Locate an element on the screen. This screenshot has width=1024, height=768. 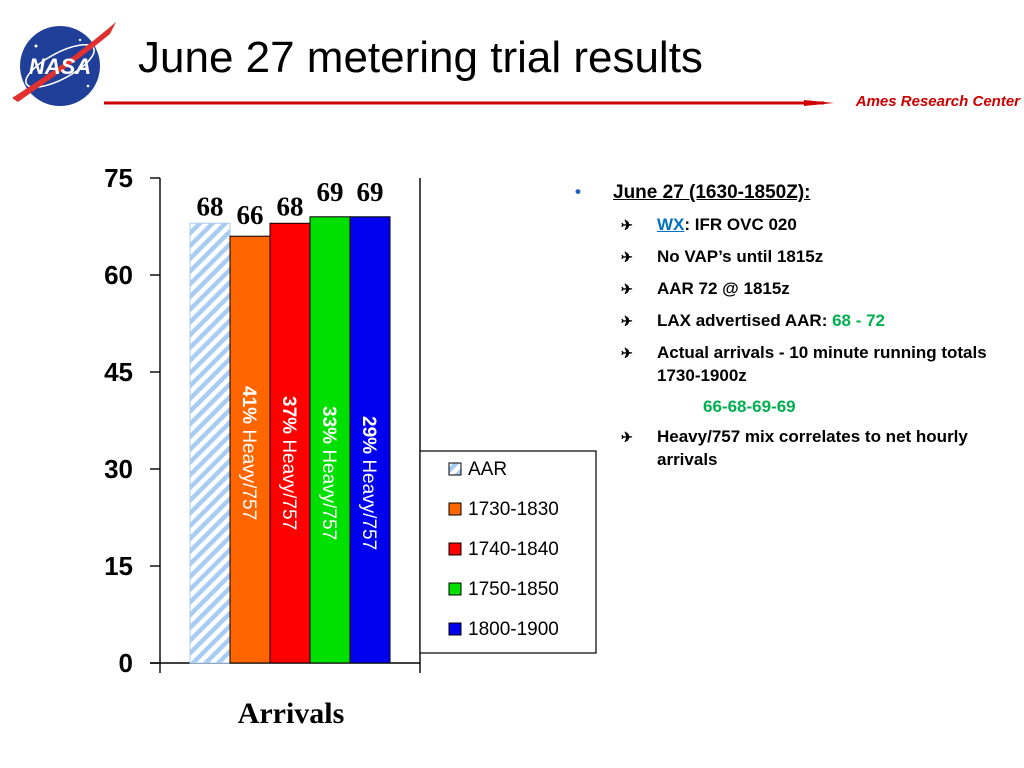
mix-label: 33% Heavy/757 is located at coordinates (328, 473).